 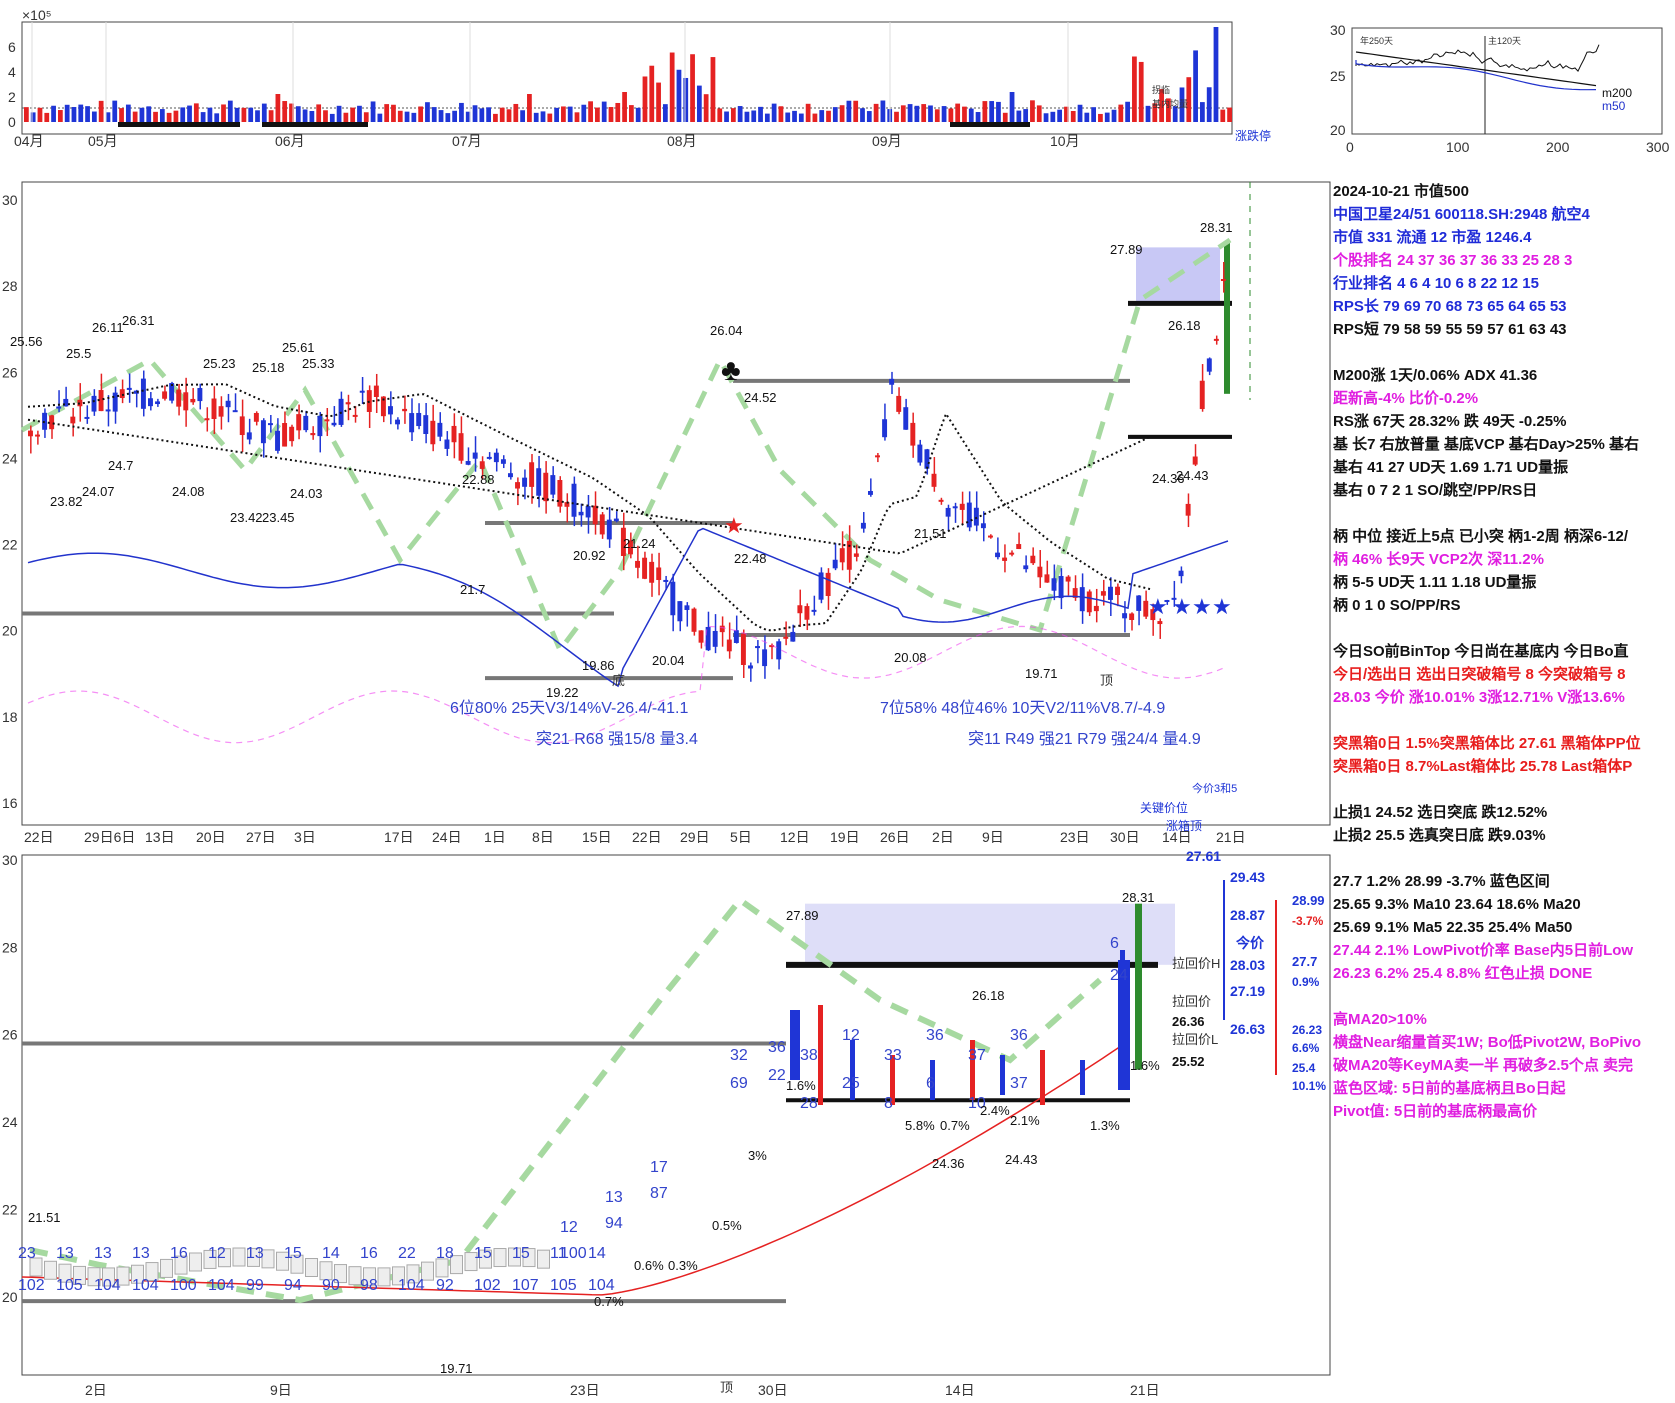 I want to click on volume-bars, so click(x=627, y=77).